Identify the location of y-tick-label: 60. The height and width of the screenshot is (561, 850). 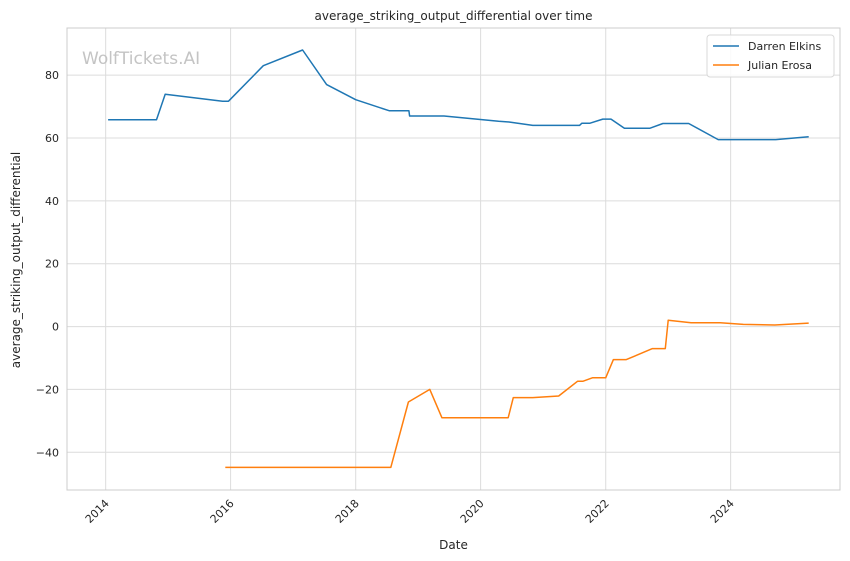
(52, 138).